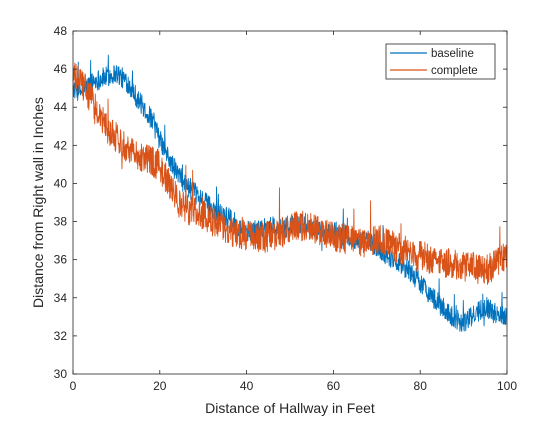 The height and width of the screenshot is (425, 560). I want to click on x-tick-label: 100, so click(507, 386).